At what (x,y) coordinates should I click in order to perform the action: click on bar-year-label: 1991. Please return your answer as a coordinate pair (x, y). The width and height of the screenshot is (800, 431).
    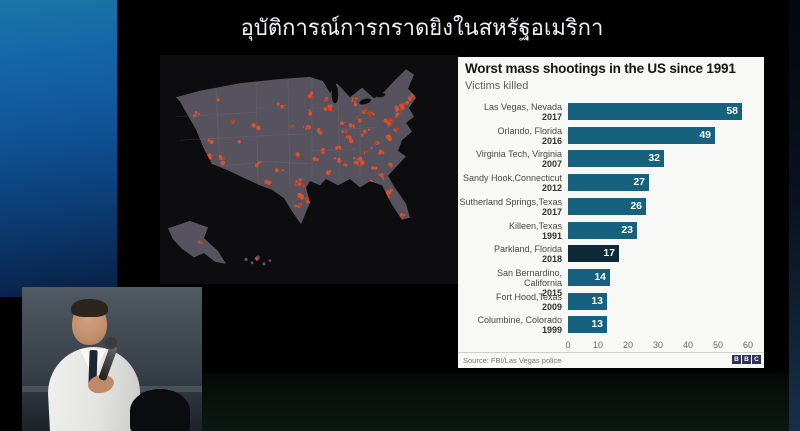
    Looking at the image, I should click on (551, 235).